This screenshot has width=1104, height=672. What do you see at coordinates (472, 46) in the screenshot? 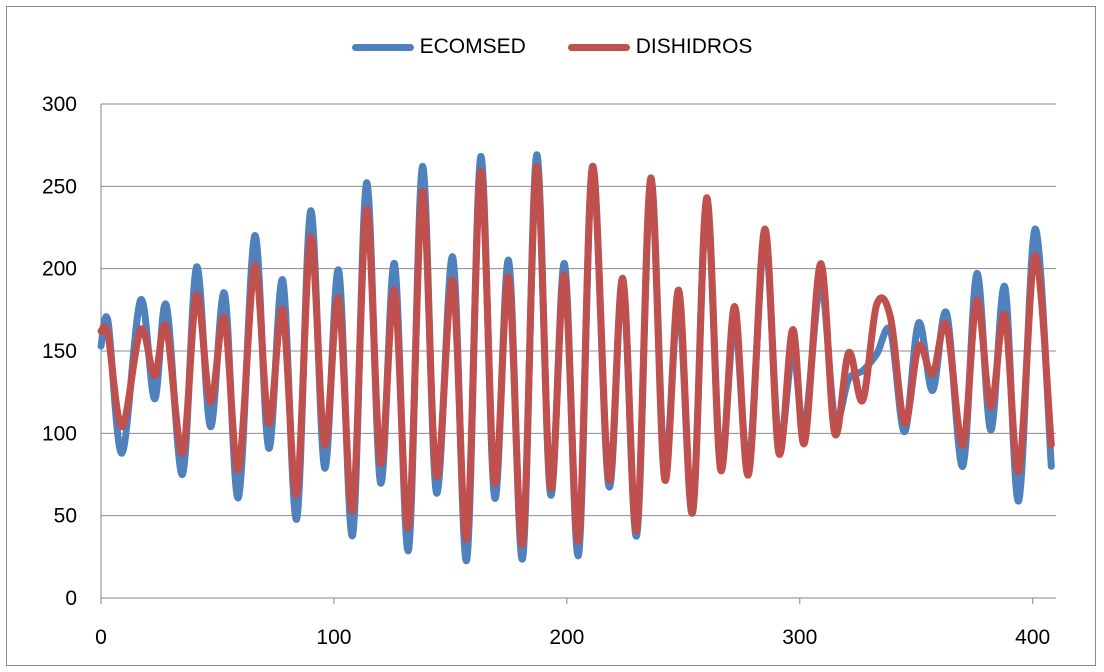
I see `legend-label-ecomsed: ECOMSED` at bounding box center [472, 46].